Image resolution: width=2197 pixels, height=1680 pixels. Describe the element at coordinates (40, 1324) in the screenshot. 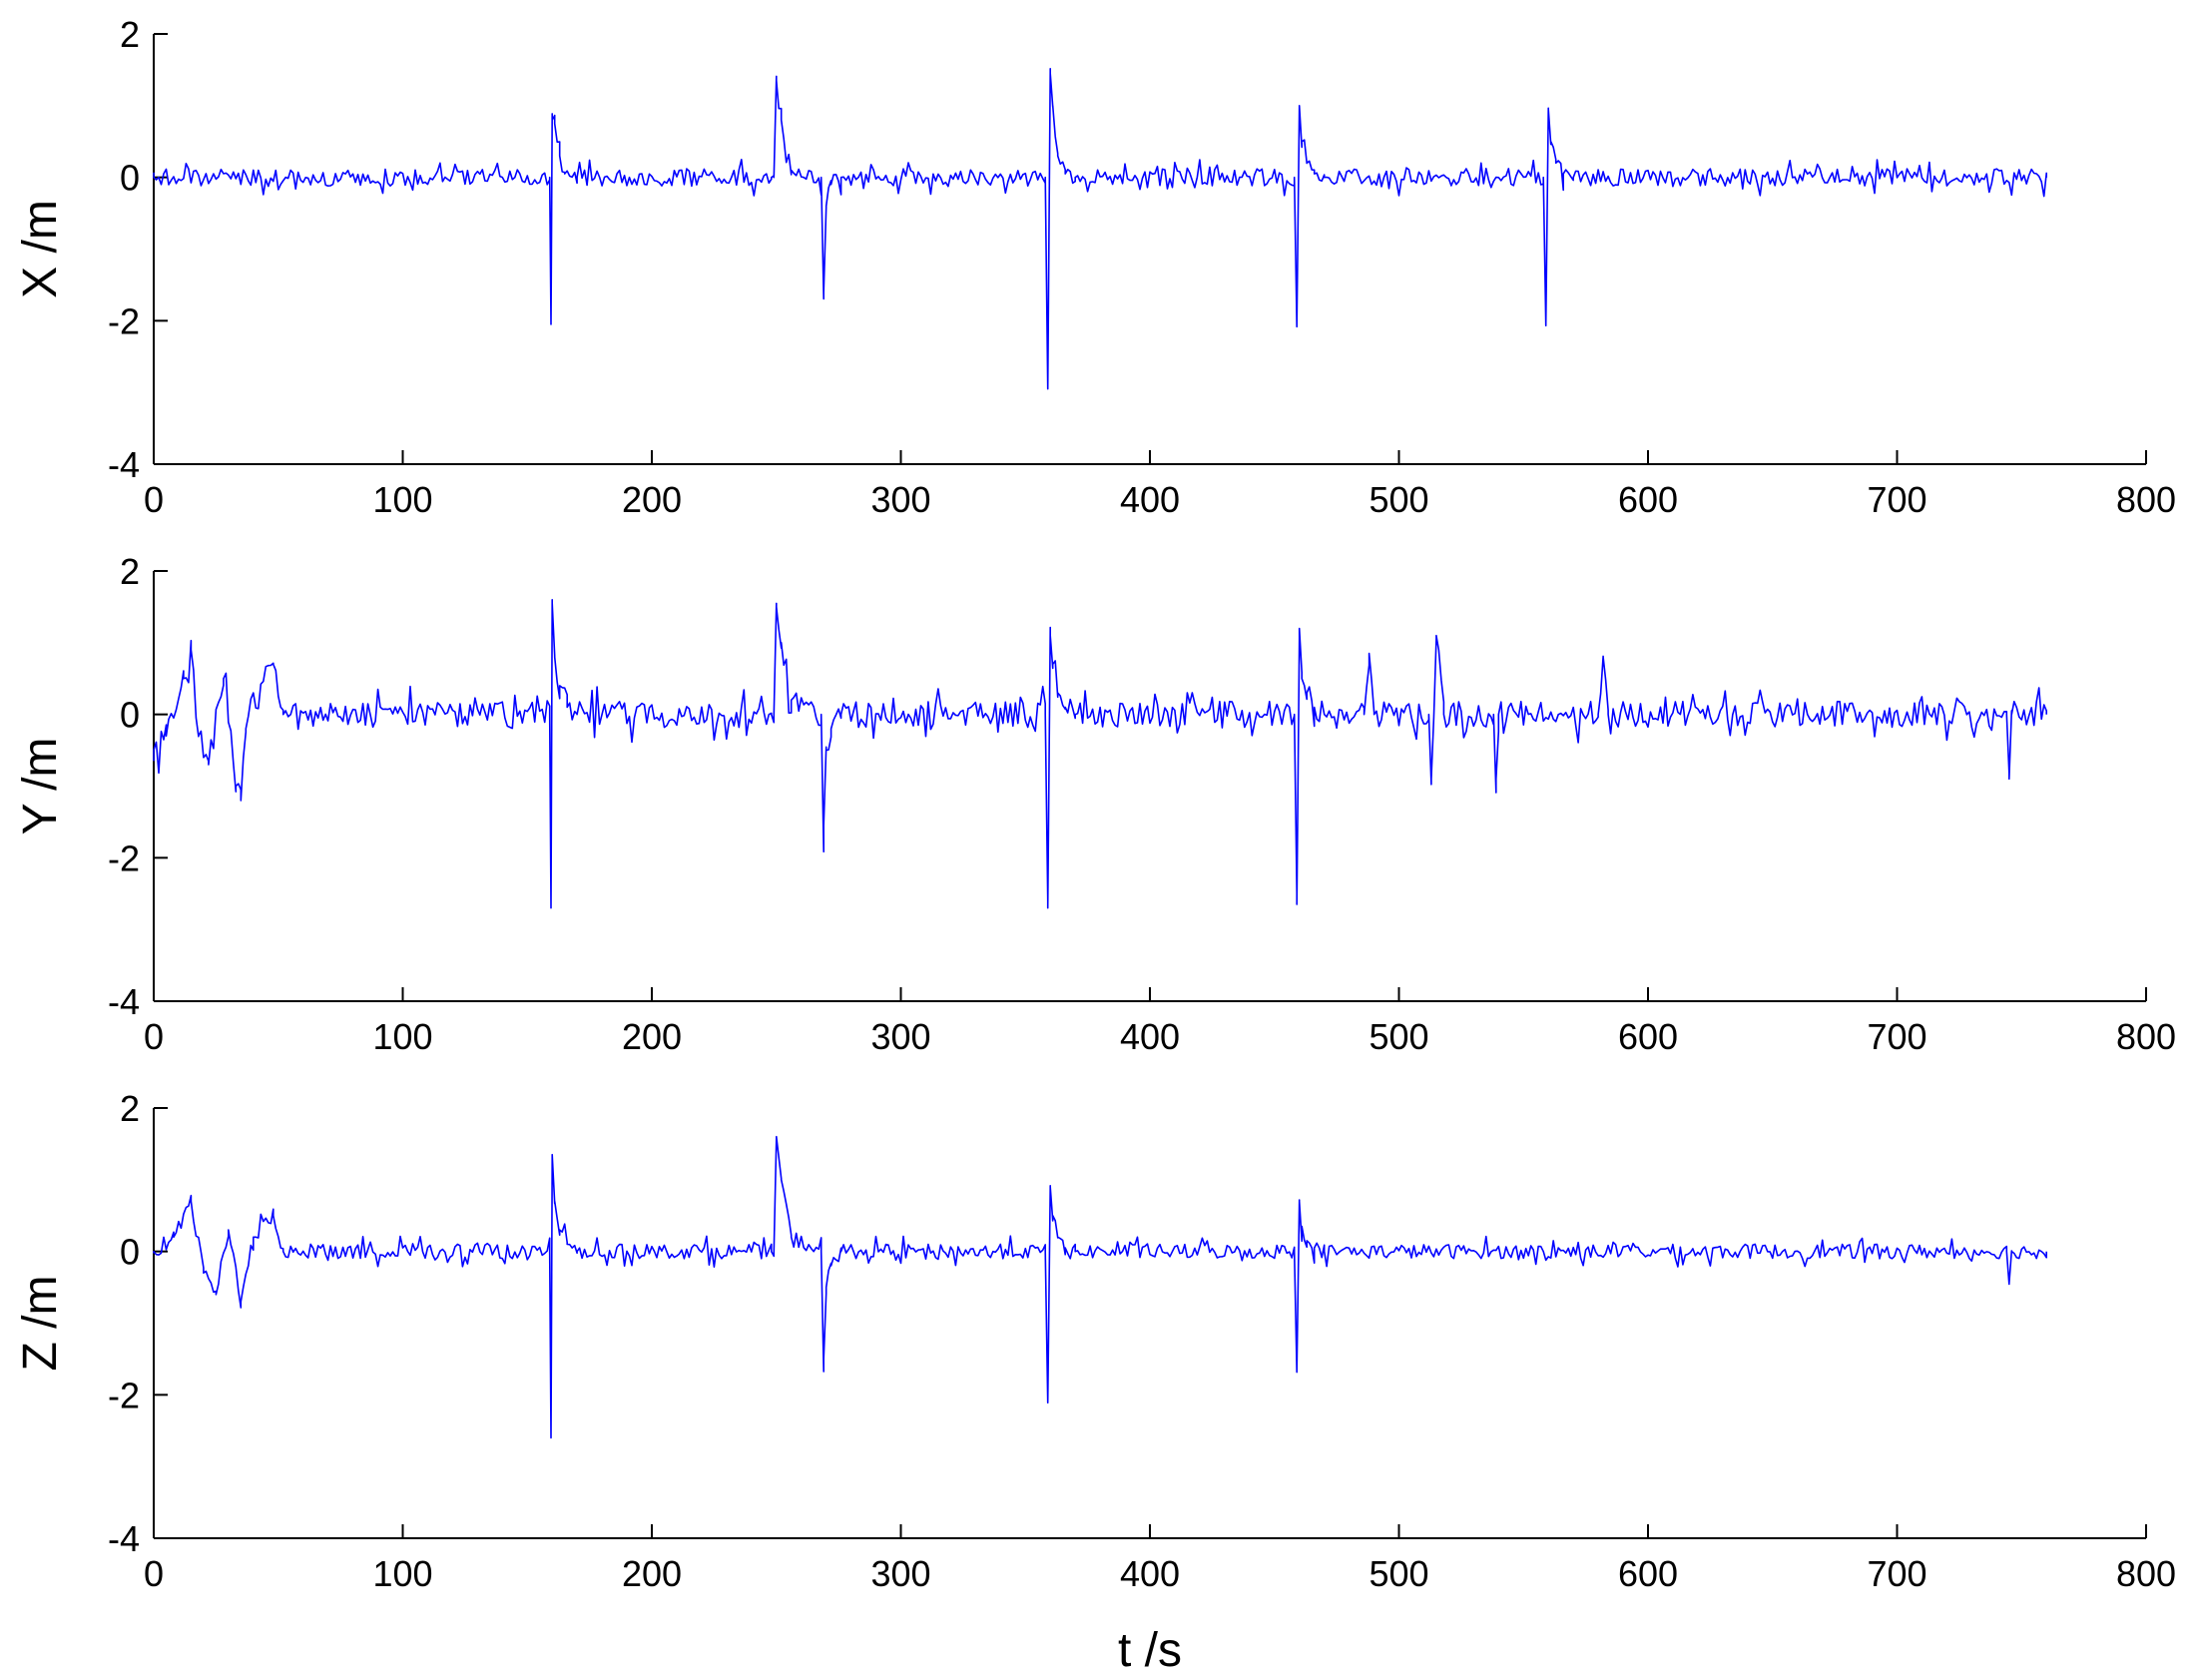

I see `y-axis-label: Z /m` at that location.